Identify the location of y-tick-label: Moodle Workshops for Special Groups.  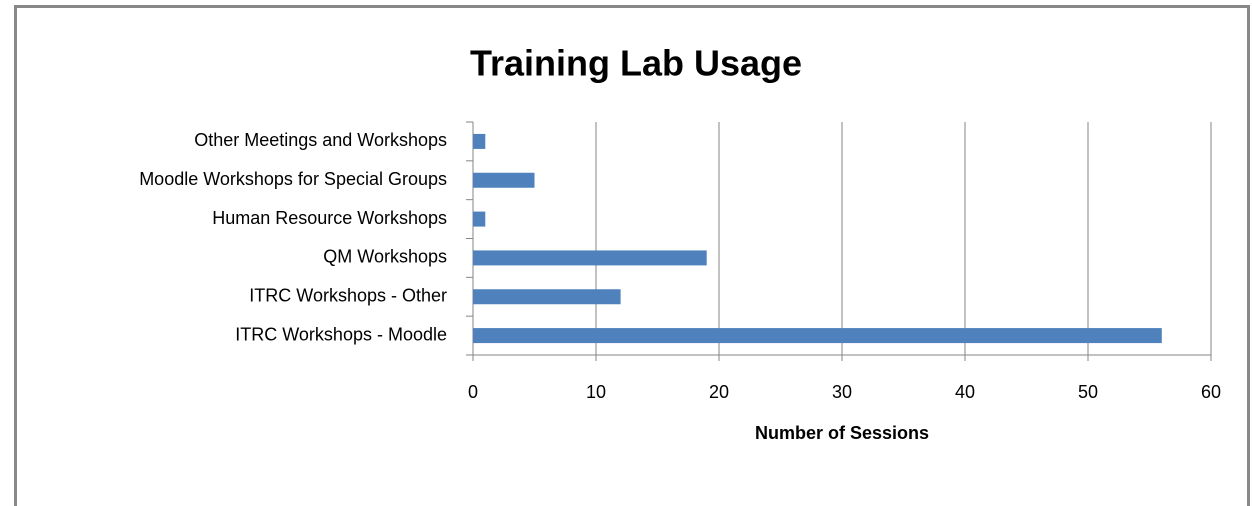
(293, 179).